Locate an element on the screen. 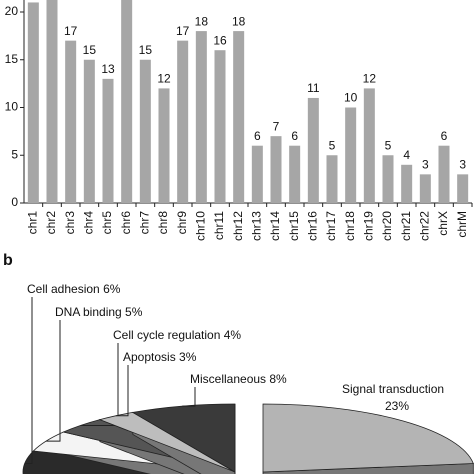  slice-value: 4% is located at coordinates (233, 335).